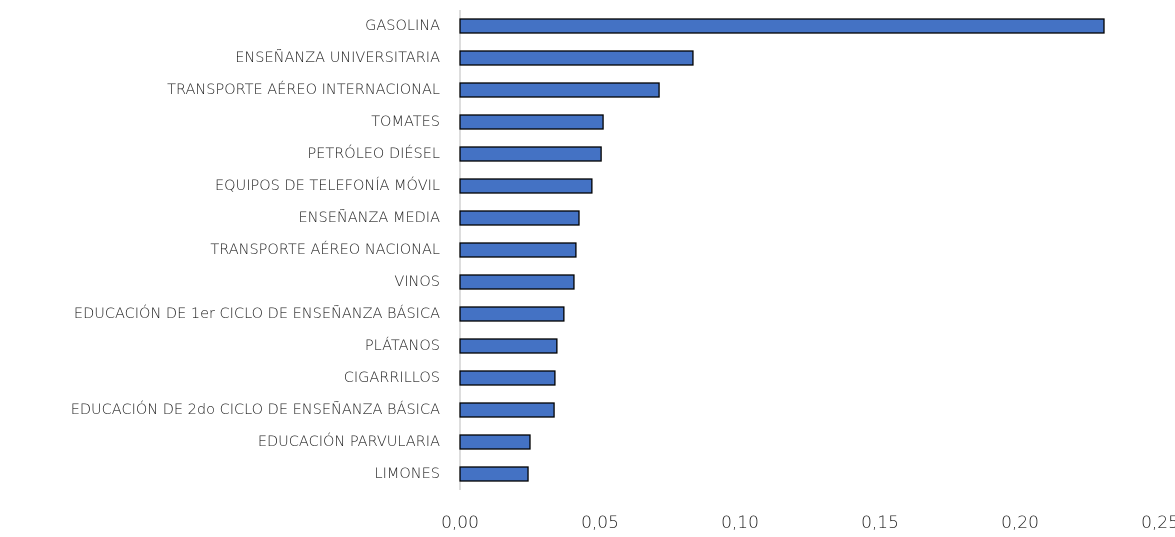 The height and width of the screenshot is (537, 1175). What do you see at coordinates (349, 441) in the screenshot?
I see `y-tick-label: EDUCACIÓN PARVULARIA` at bounding box center [349, 441].